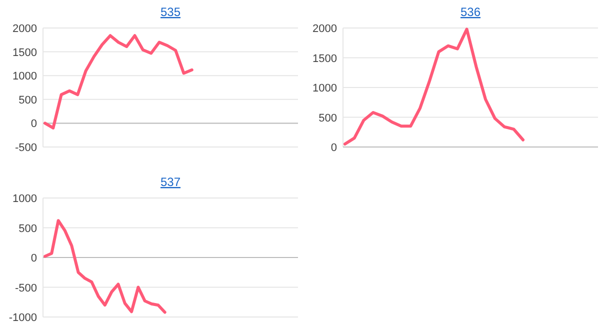 The image size is (609, 336). What do you see at coordinates (22, 318) in the screenshot?
I see `y-tick-label: -1000` at bounding box center [22, 318].